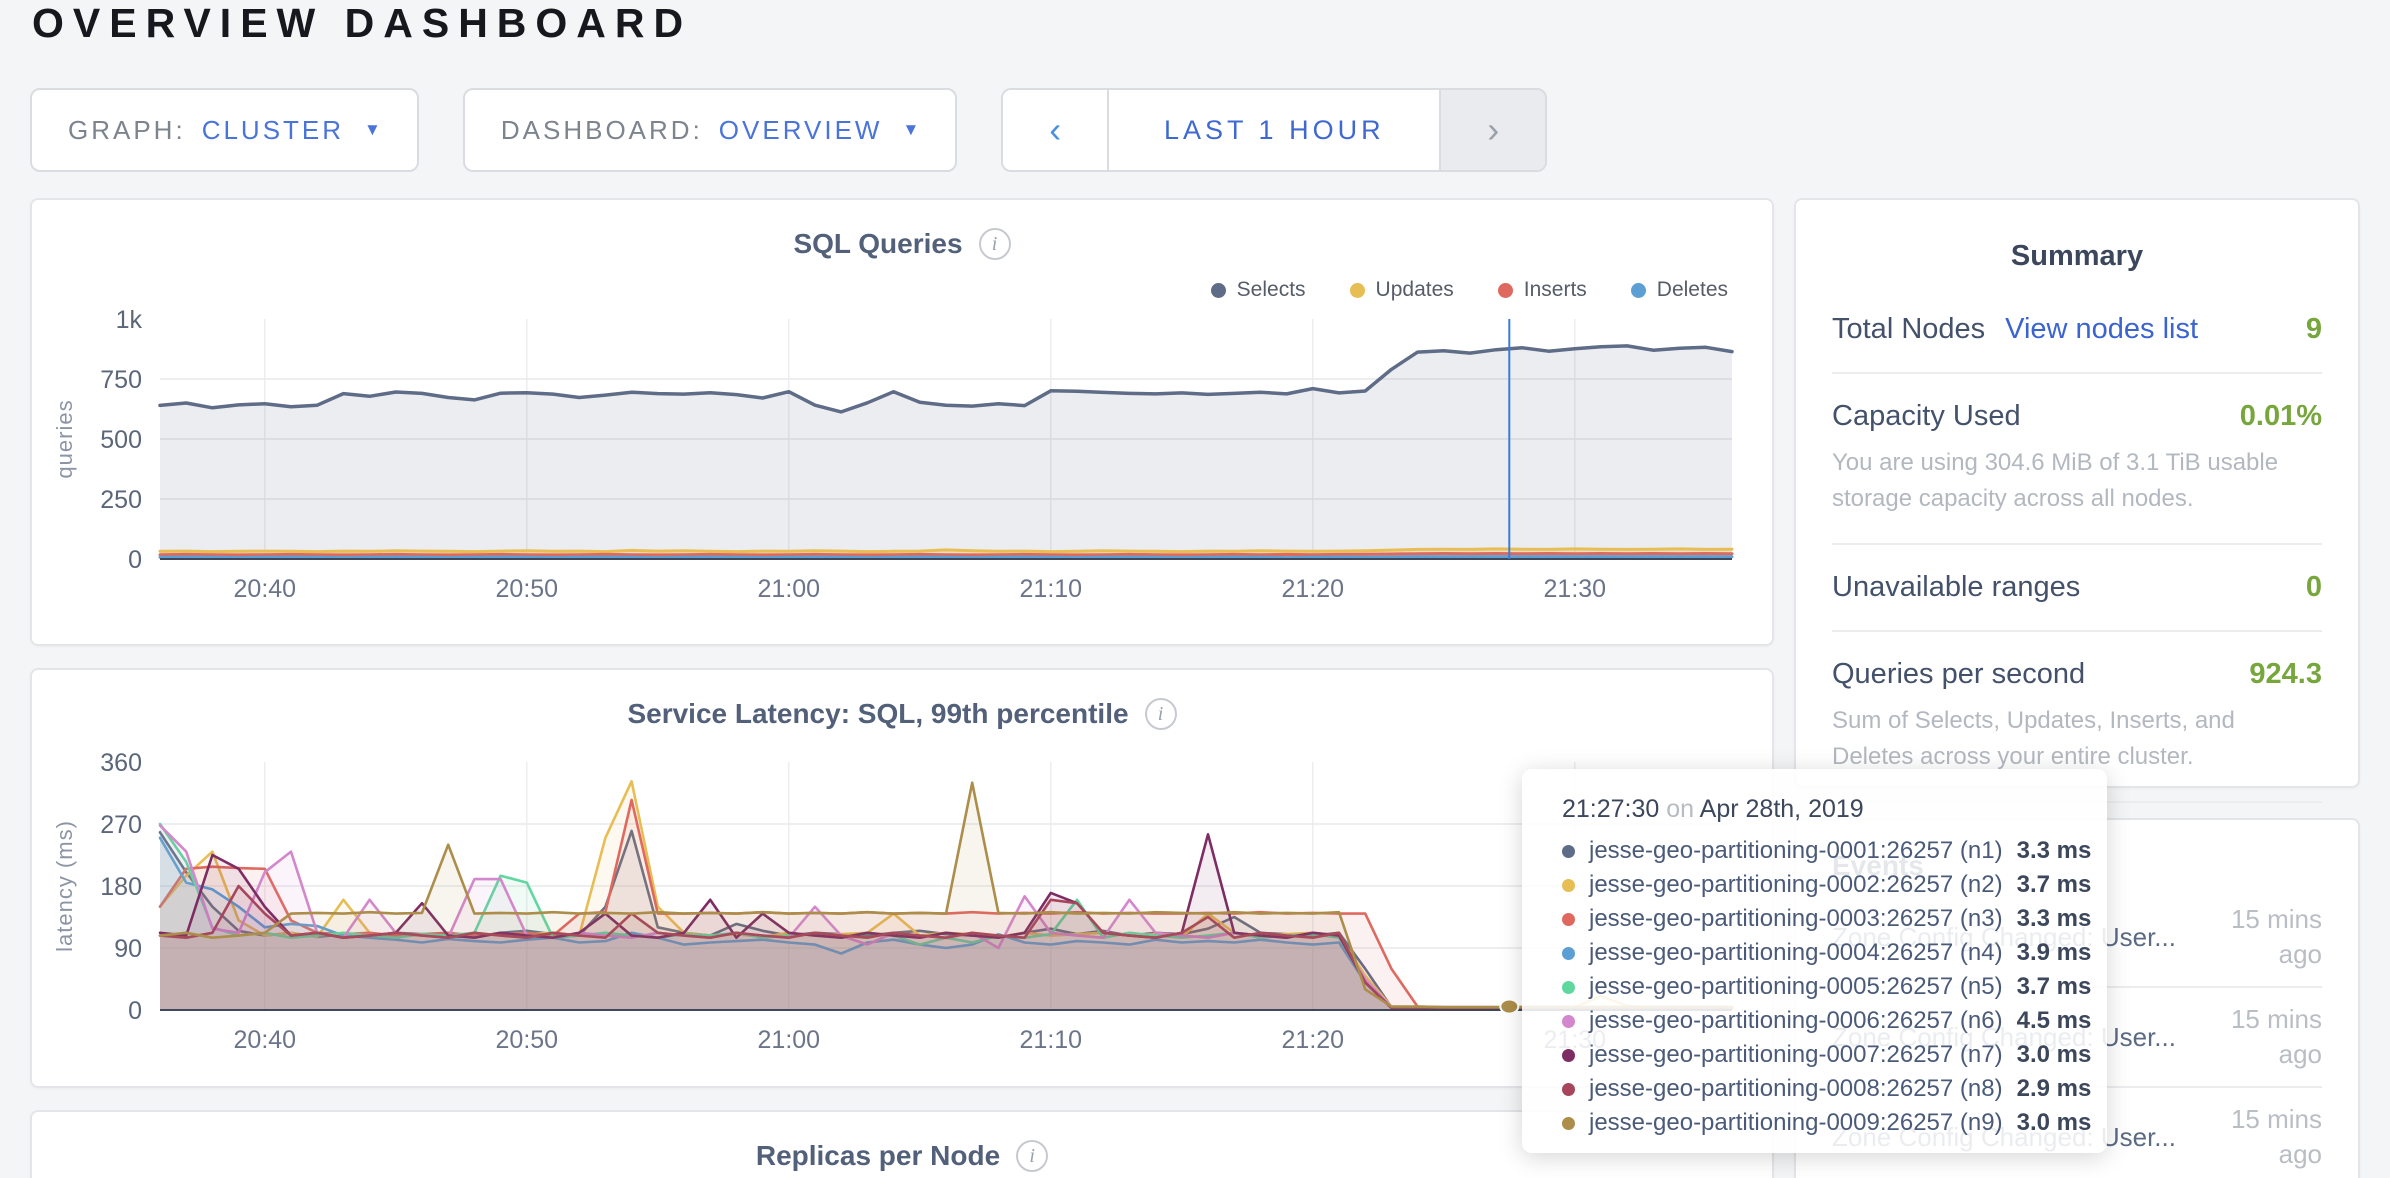 The width and height of the screenshot is (2390, 1178). What do you see at coordinates (1575, 589) in the screenshot?
I see `x-tick-label: 21:30` at bounding box center [1575, 589].